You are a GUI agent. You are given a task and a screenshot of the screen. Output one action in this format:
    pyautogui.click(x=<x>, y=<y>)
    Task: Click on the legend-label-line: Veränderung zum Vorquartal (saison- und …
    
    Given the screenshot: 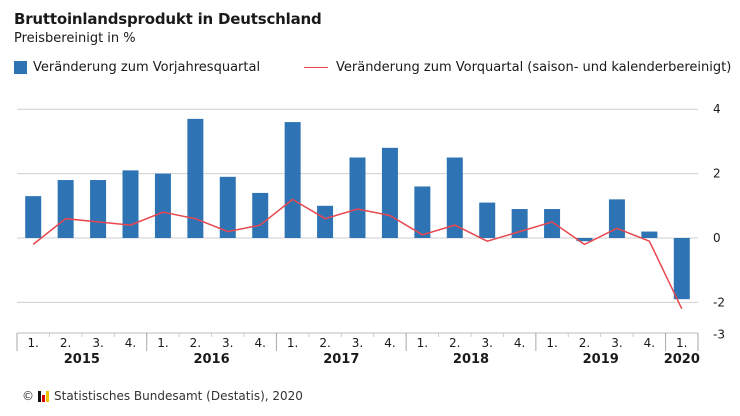 What is the action you would take?
    pyautogui.click(x=534, y=67)
    